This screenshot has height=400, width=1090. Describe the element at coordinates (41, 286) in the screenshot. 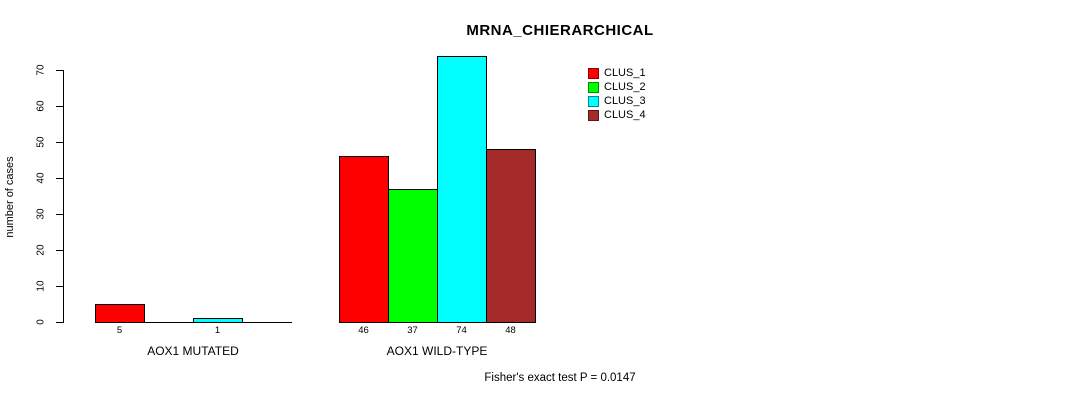

I see `y-tick-label: 10` at that location.